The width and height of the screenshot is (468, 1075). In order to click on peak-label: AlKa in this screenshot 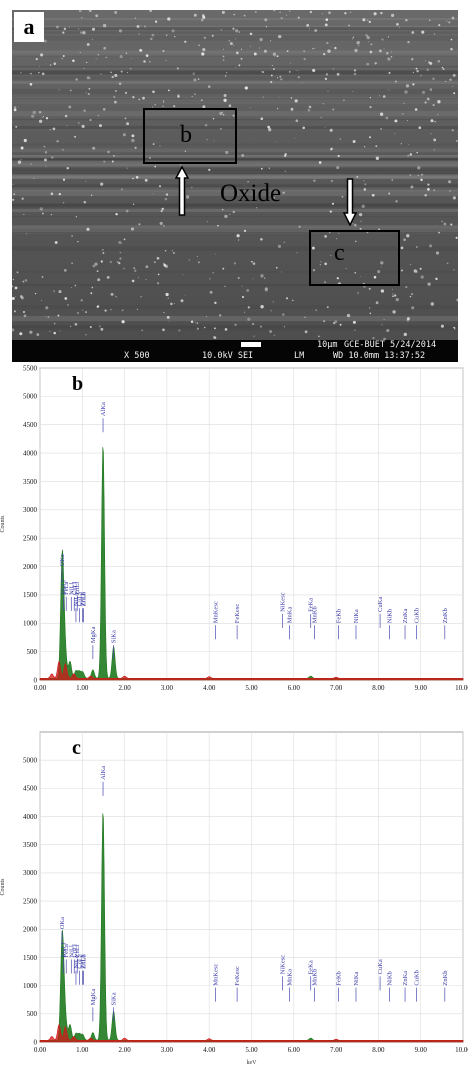, I will do `click(103, 409)`.